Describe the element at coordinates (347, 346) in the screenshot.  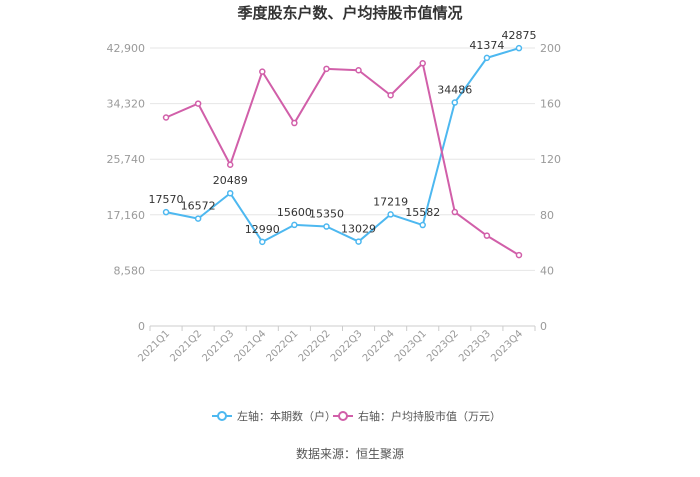
I see `x-tick-label: 2022Q3` at that location.